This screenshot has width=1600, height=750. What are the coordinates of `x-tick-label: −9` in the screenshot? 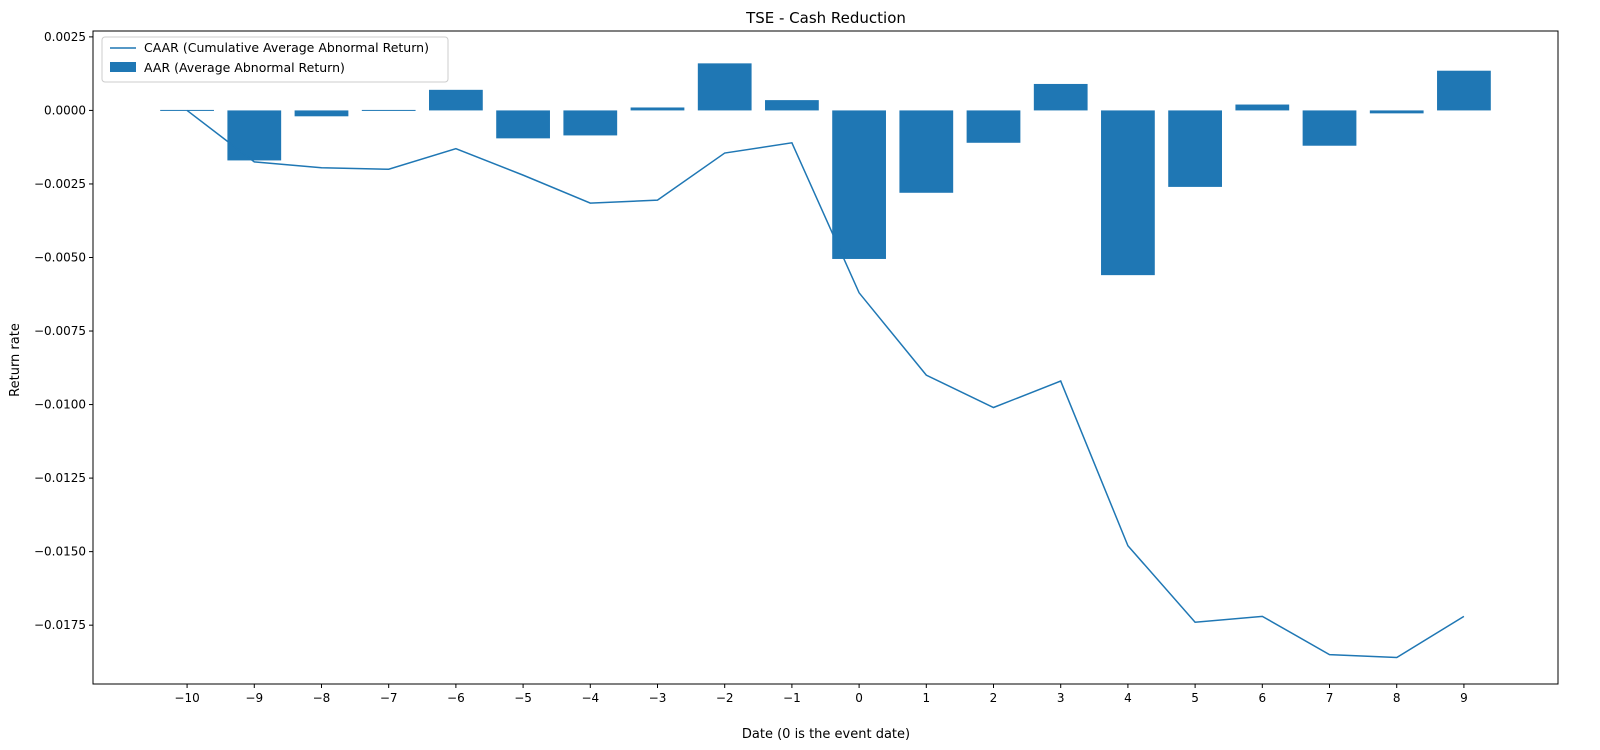 It's located at (254, 698).